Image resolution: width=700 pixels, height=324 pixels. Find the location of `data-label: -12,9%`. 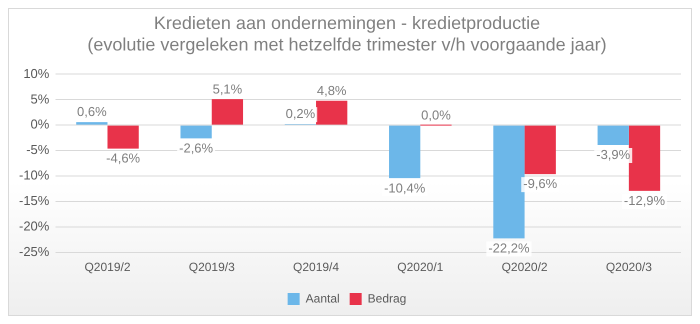

data-label: -12,9% is located at coordinates (645, 200).